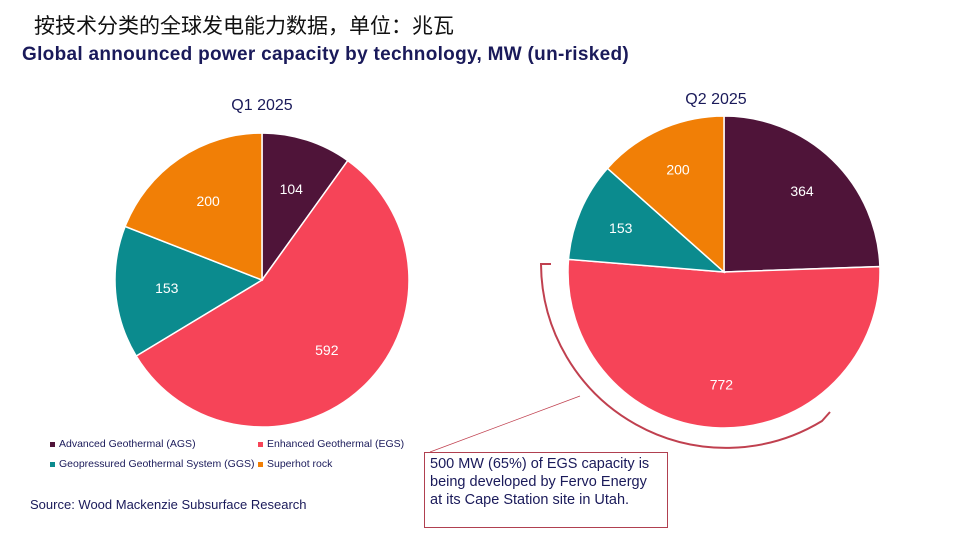 This screenshot has width=960, height=540. Describe the element at coordinates (244, 26) in the screenshot. I see `title-chinese: 按技术分类的全球发电能力数据，单位：兆瓦` at that location.